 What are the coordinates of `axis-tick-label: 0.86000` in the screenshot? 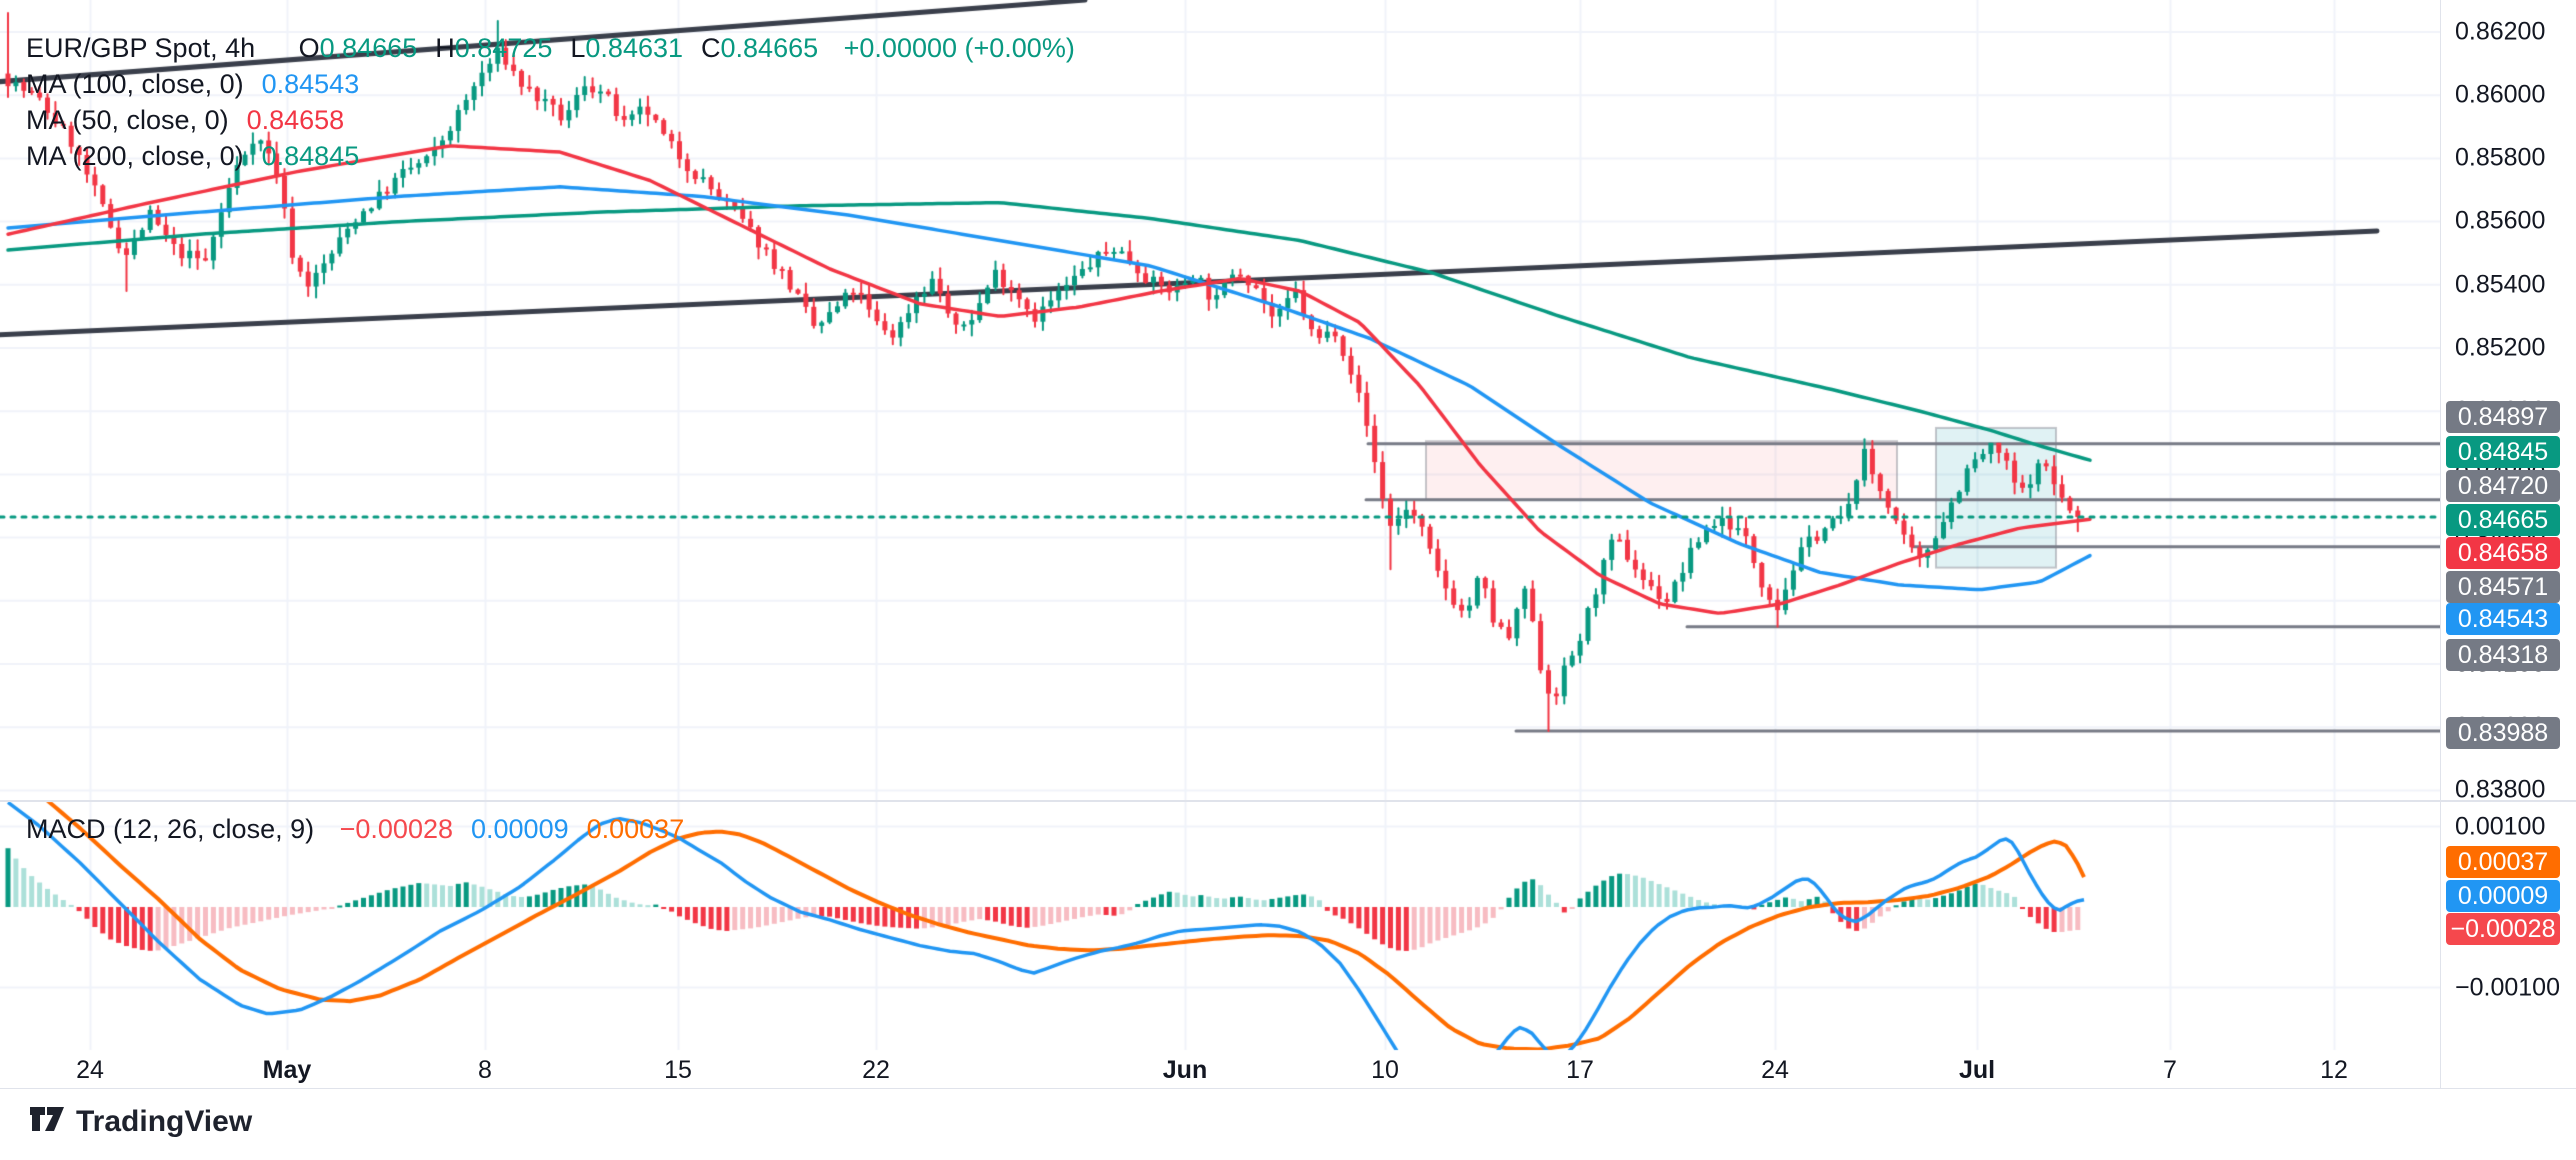 It's located at (2500, 94).